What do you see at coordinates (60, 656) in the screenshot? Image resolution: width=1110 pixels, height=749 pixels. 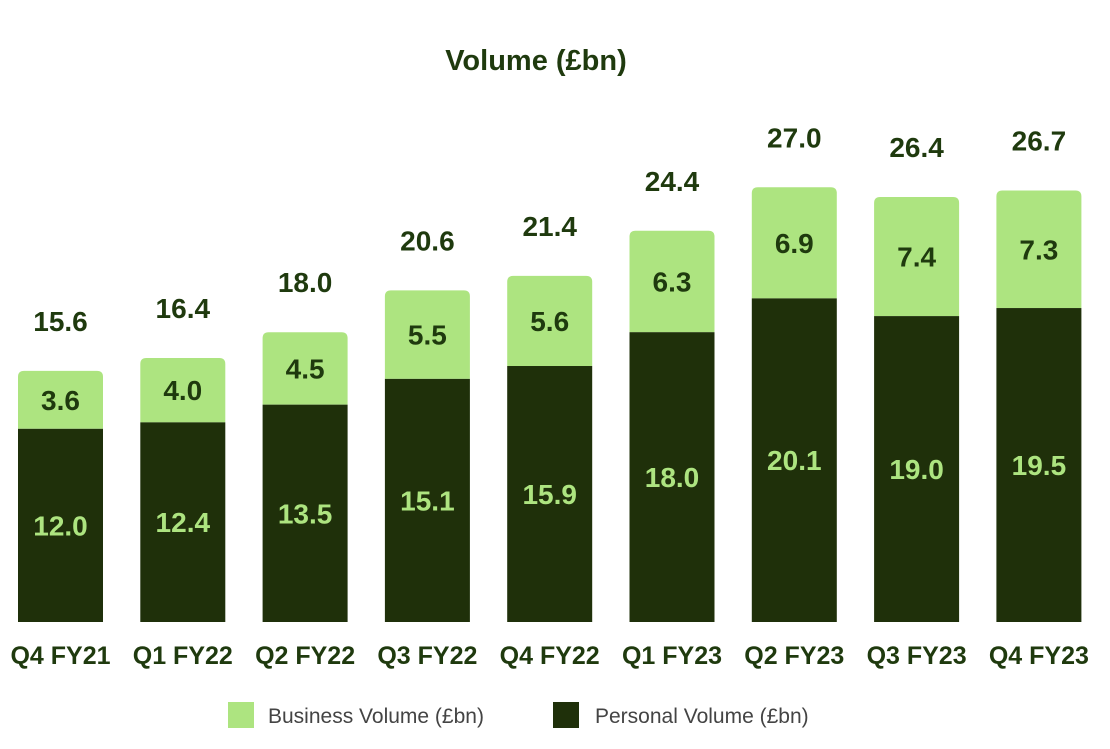 I see `x-tick-label: Q4 FY21` at bounding box center [60, 656].